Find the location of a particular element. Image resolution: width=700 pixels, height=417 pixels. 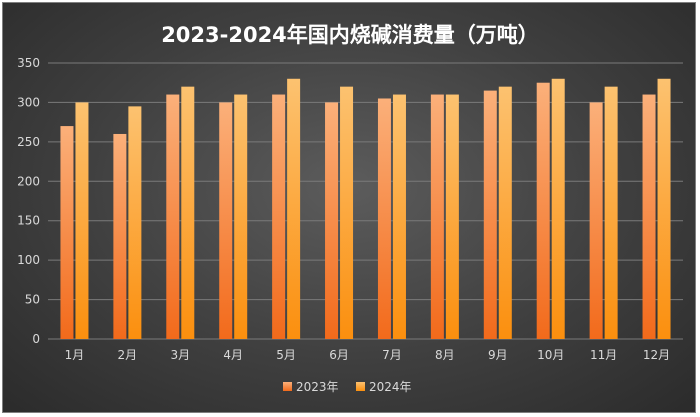

x-tick-label: 7月 is located at coordinates (392, 355).